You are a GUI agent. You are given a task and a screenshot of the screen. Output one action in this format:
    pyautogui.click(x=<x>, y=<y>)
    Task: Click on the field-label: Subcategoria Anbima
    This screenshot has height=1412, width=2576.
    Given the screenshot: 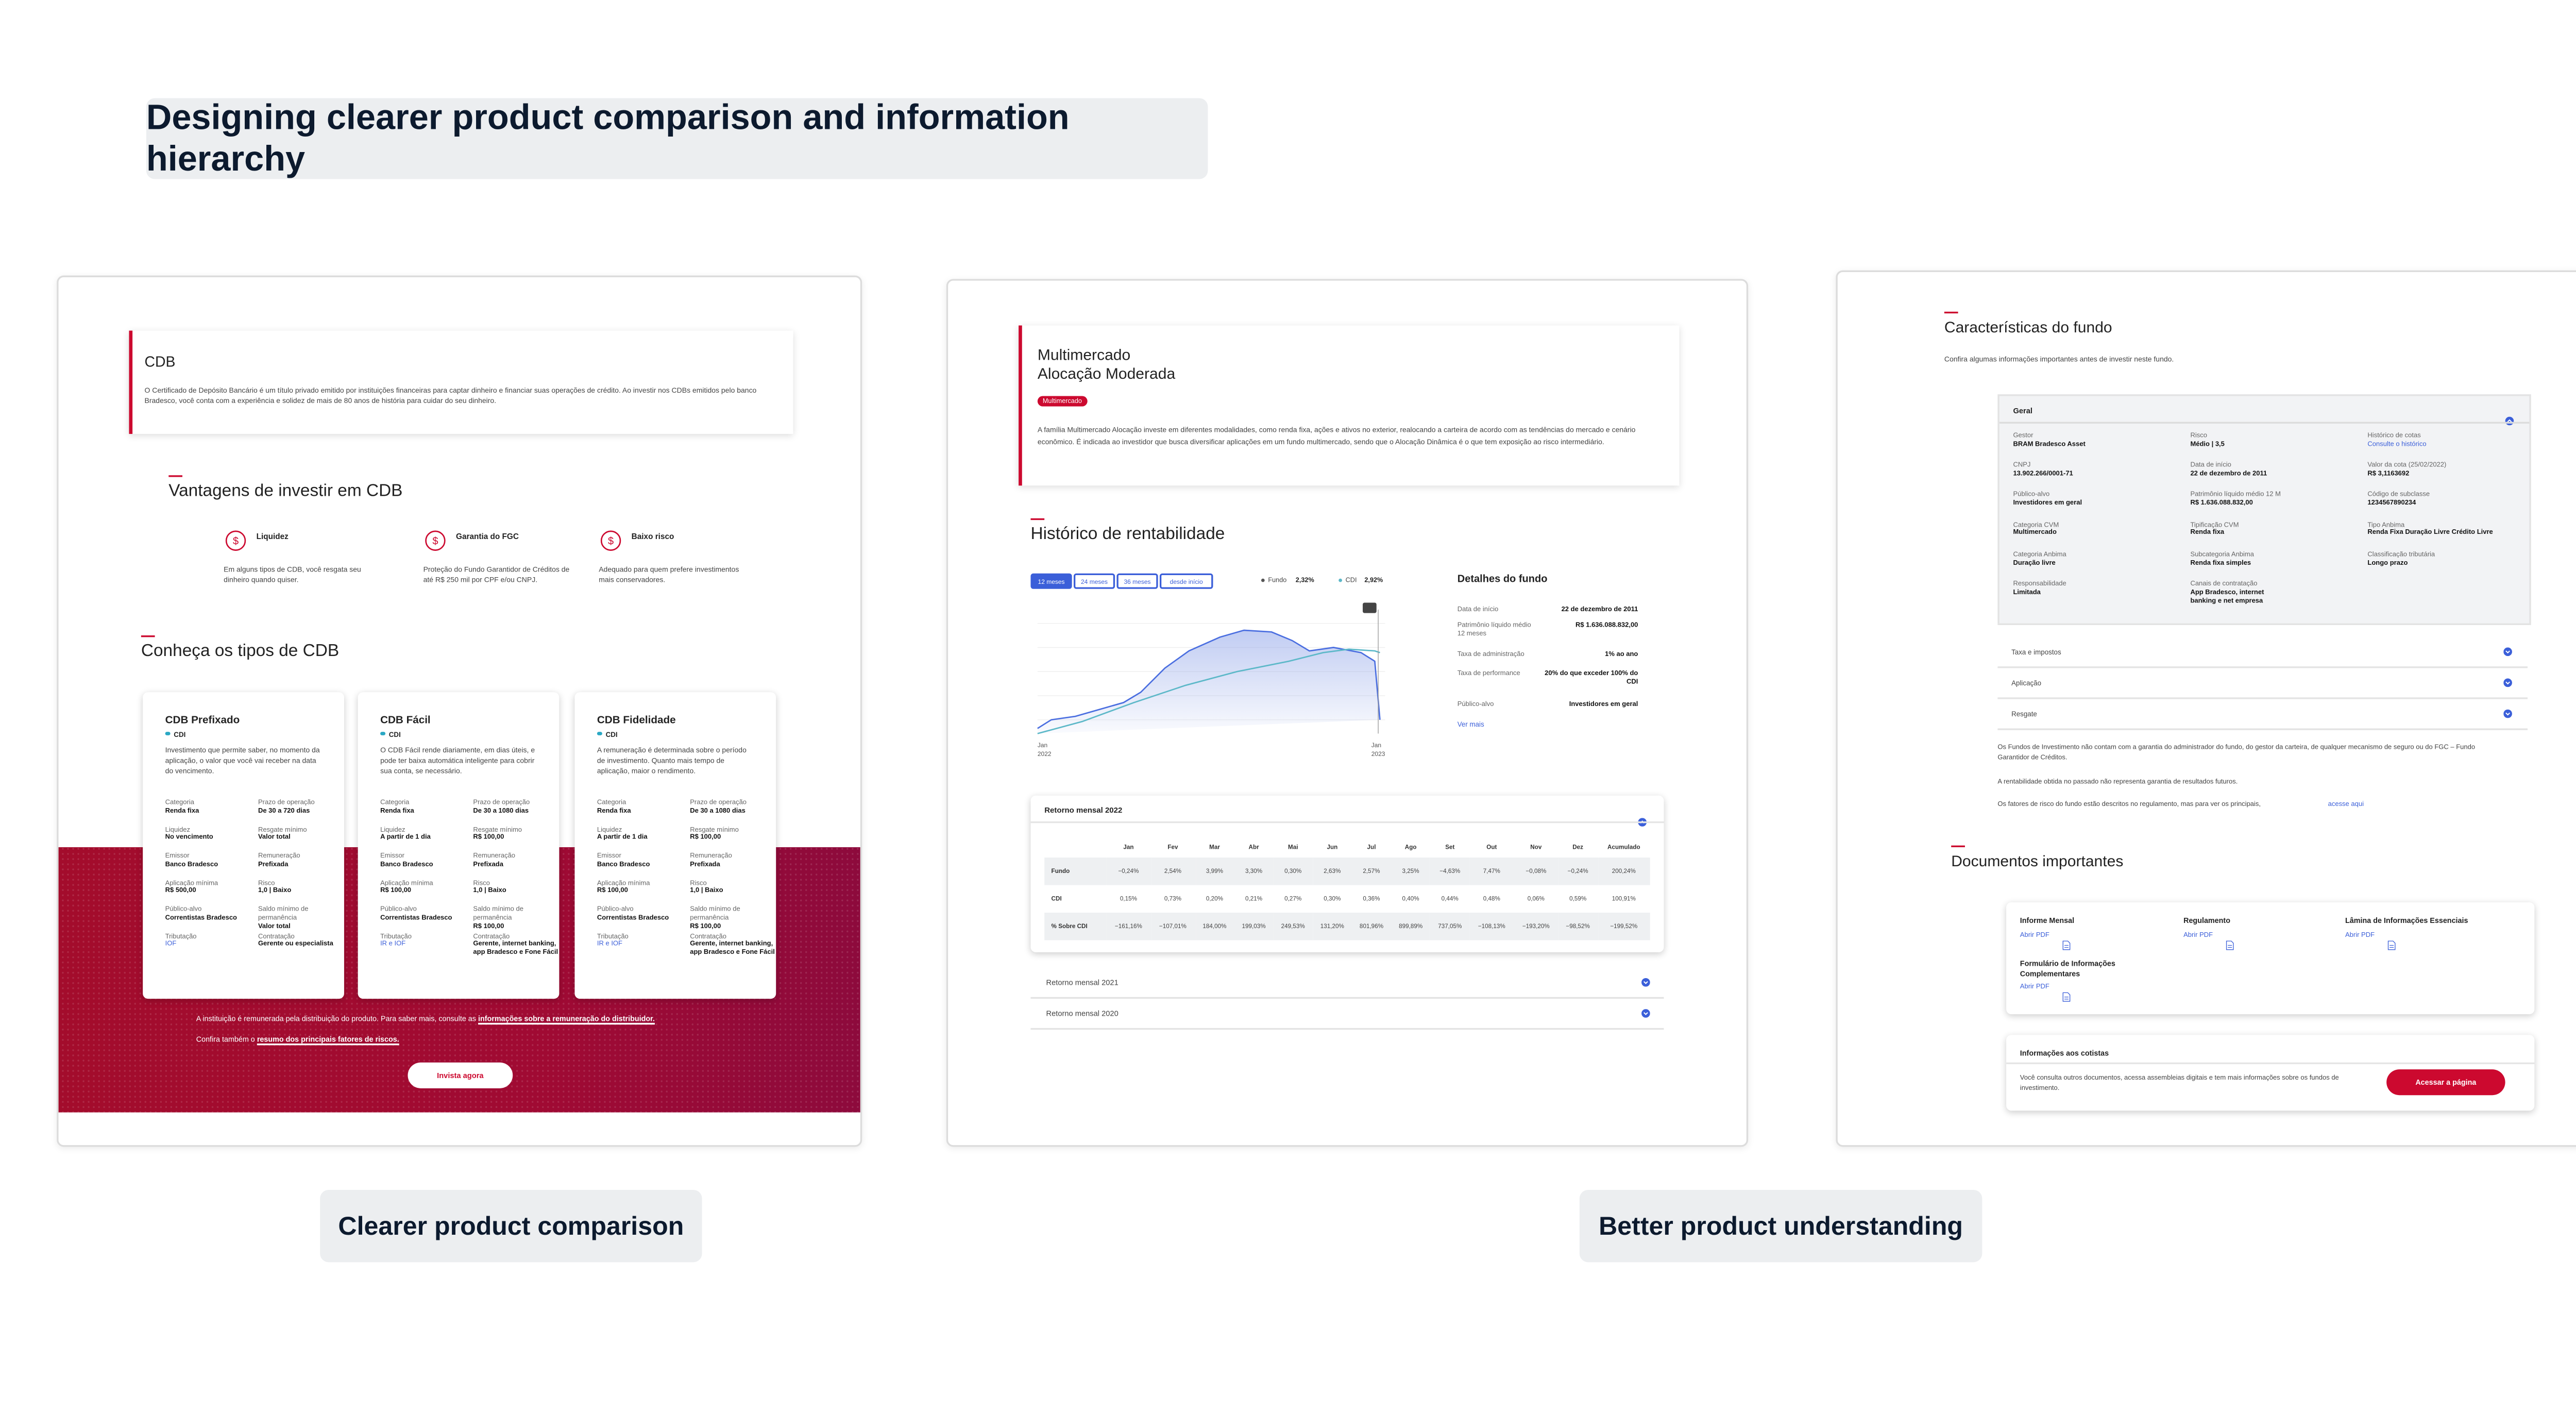 What is the action you would take?
    pyautogui.click(x=2222, y=553)
    